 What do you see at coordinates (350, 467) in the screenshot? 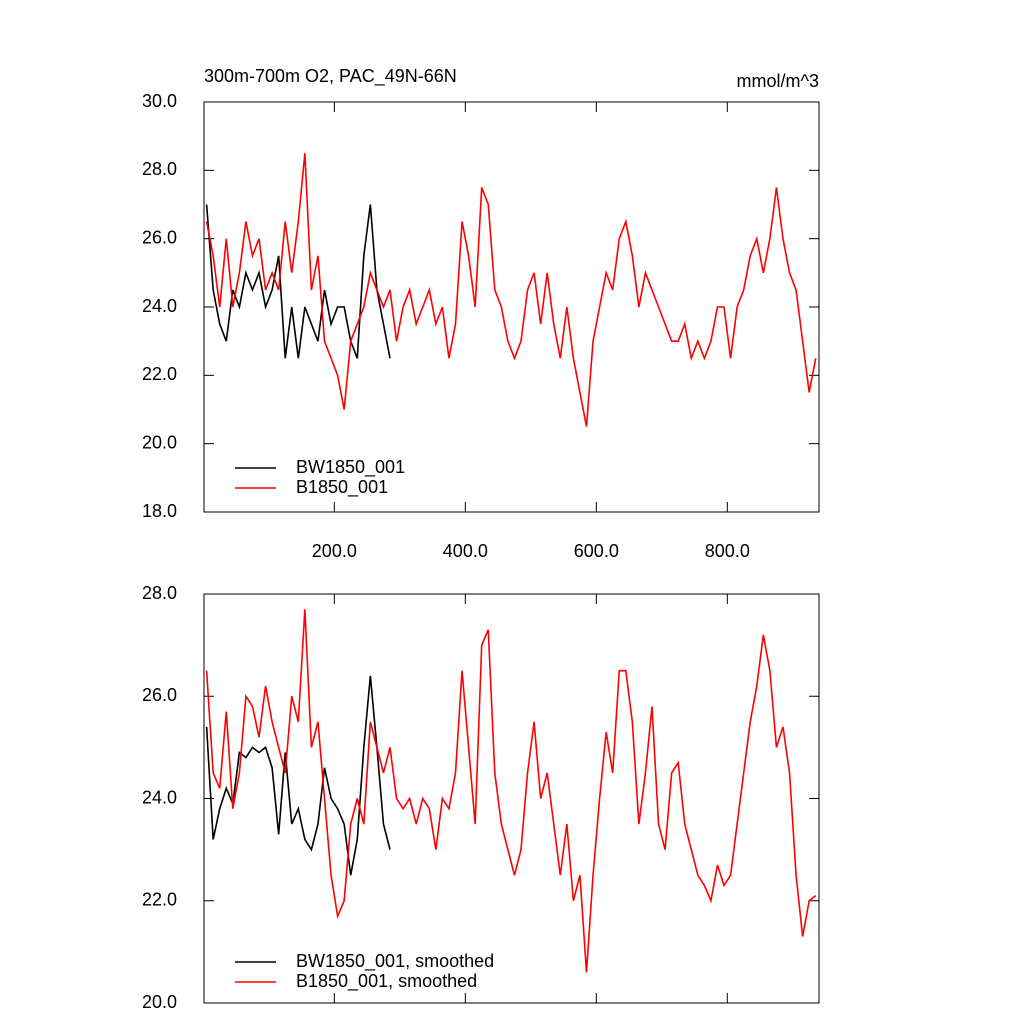
I see `legend-label: BW1850_001` at bounding box center [350, 467].